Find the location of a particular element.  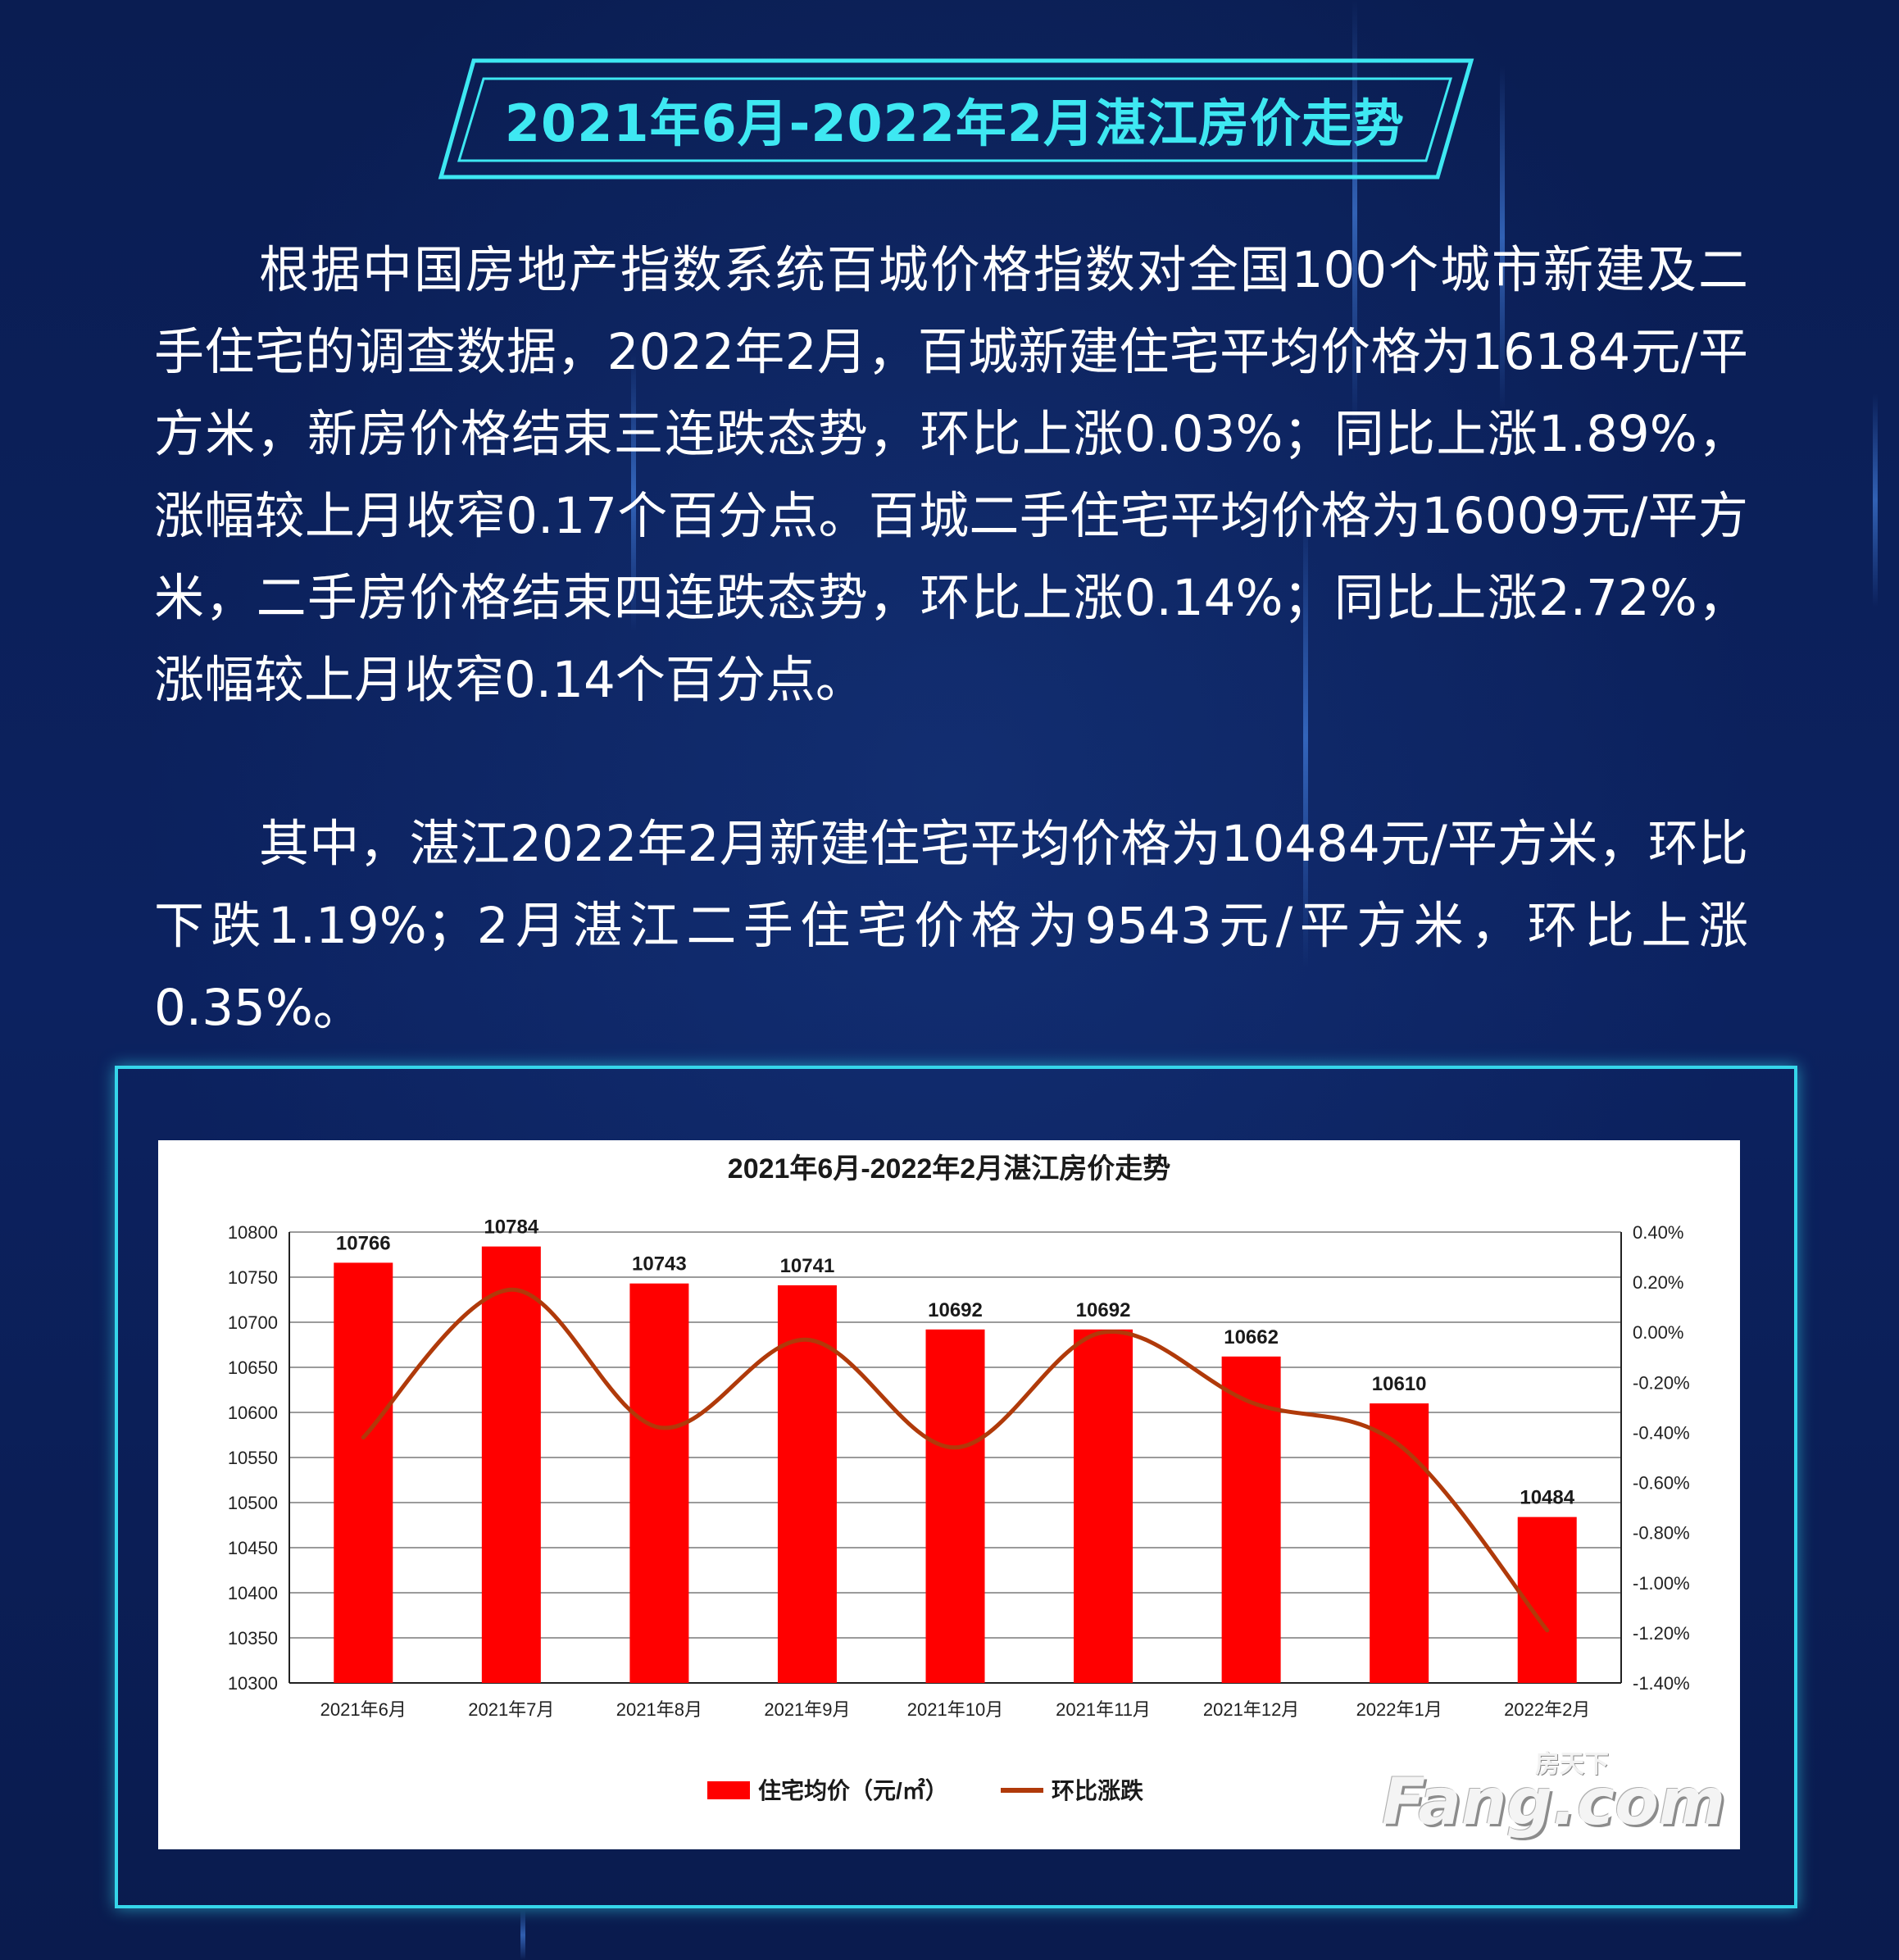

y-left-tick-label: 10800 is located at coordinates (253, 1232).